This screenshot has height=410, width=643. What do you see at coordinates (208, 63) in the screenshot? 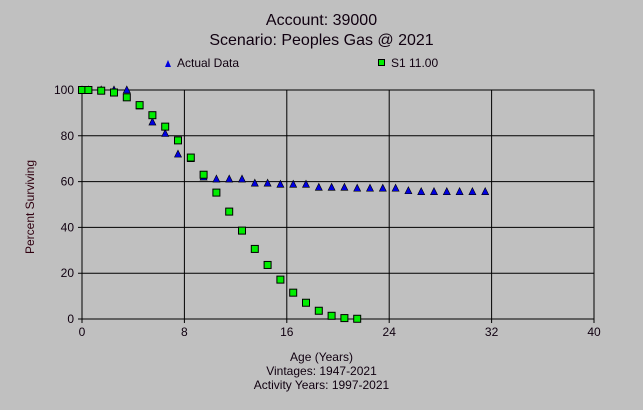
I see `legend-label: Actual Data` at bounding box center [208, 63].